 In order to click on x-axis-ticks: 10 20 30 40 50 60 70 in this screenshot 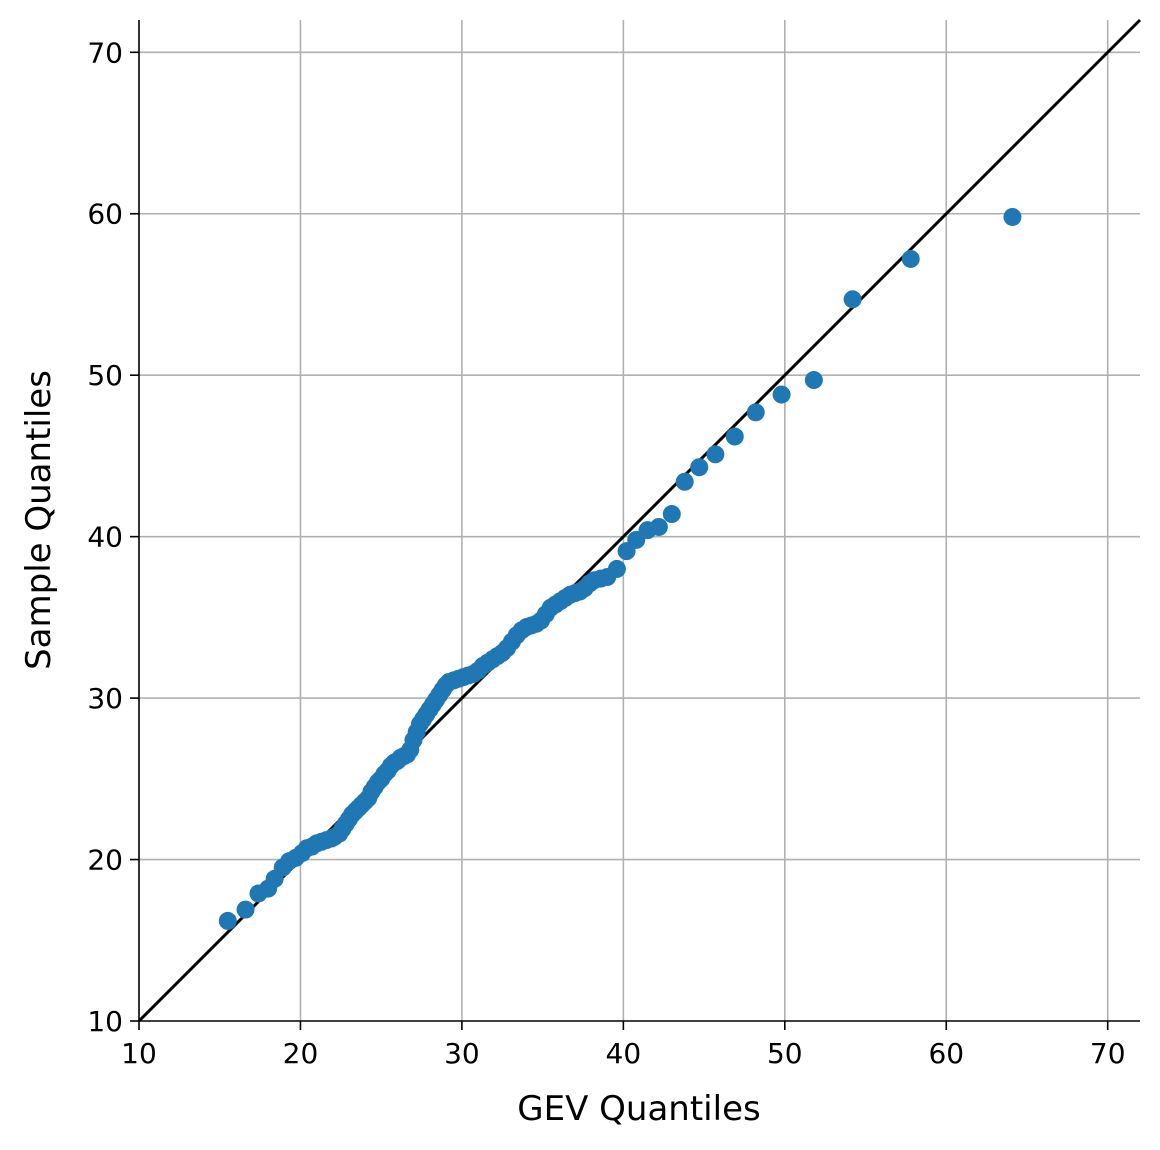, I will do `click(623, 1045)`.